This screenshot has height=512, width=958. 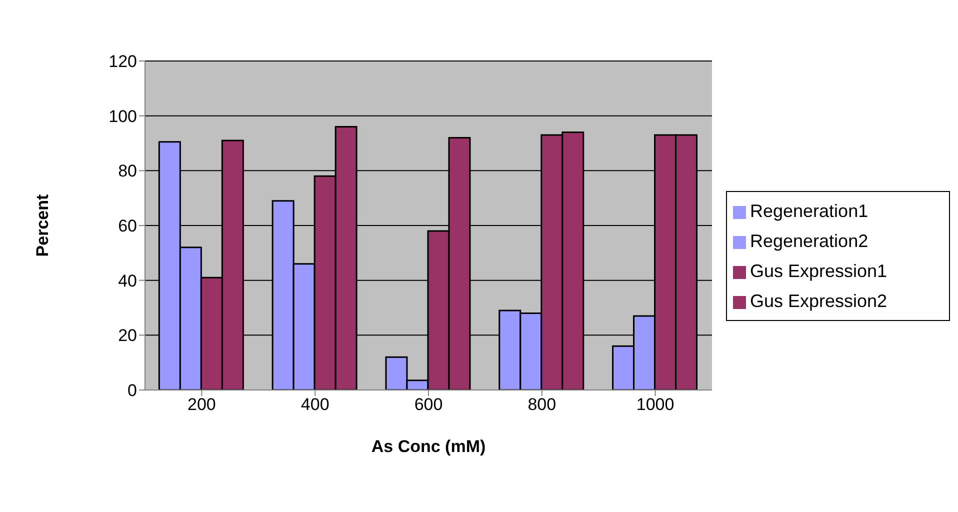 What do you see at coordinates (819, 271) in the screenshot?
I see `legend-label: Gus Expression1` at bounding box center [819, 271].